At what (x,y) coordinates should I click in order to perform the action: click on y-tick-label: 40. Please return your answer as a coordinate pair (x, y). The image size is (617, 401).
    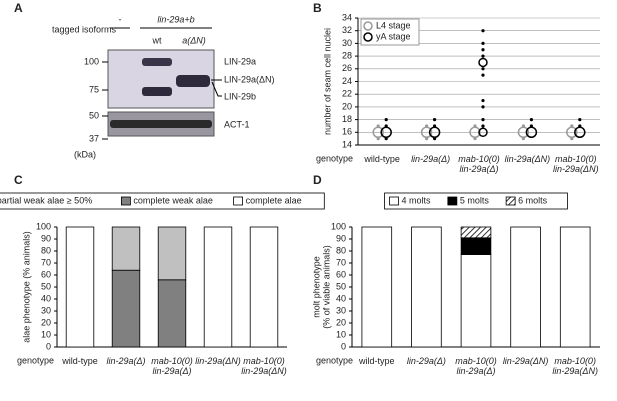
    Looking at the image, I should click on (46, 298).